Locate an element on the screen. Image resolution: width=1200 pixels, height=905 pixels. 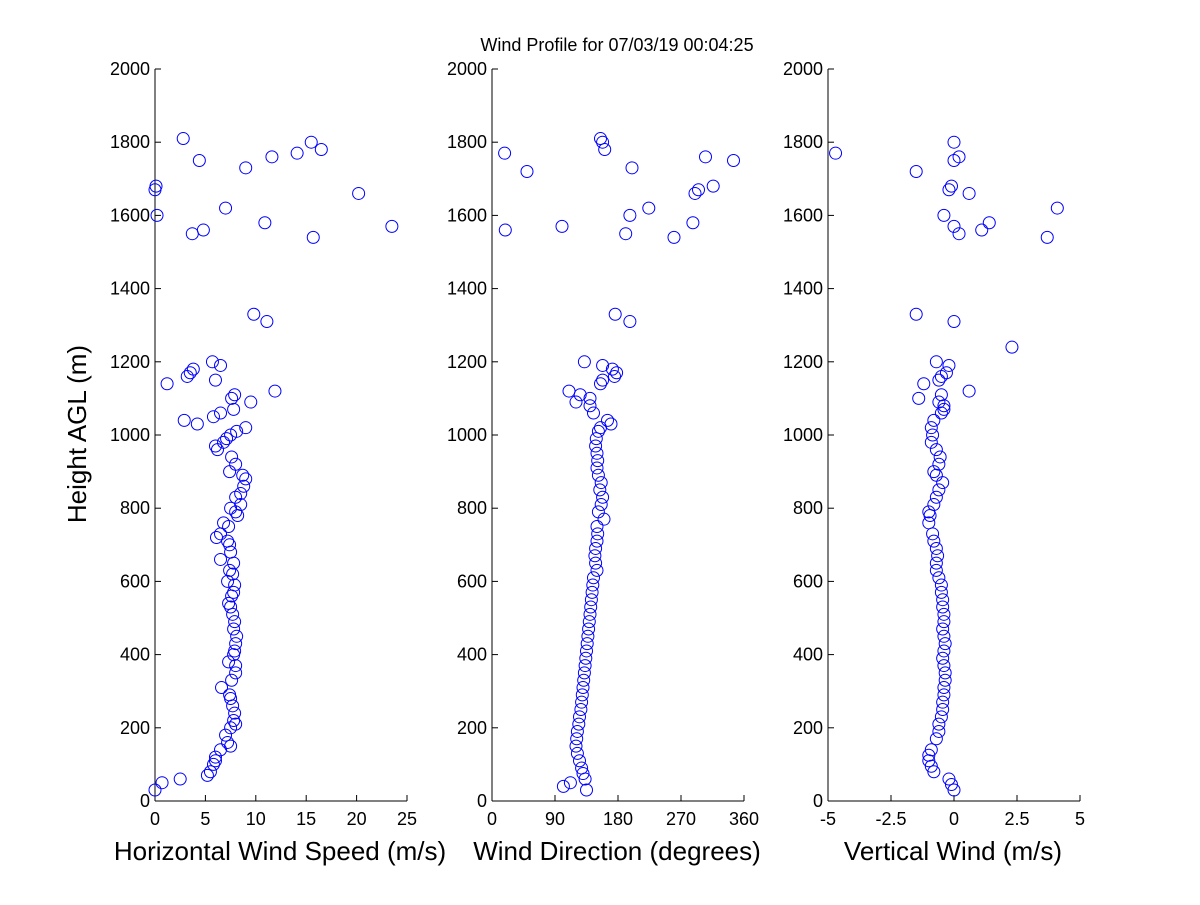
y-tick-label-vertical: 800 is located at coordinates (808, 508).